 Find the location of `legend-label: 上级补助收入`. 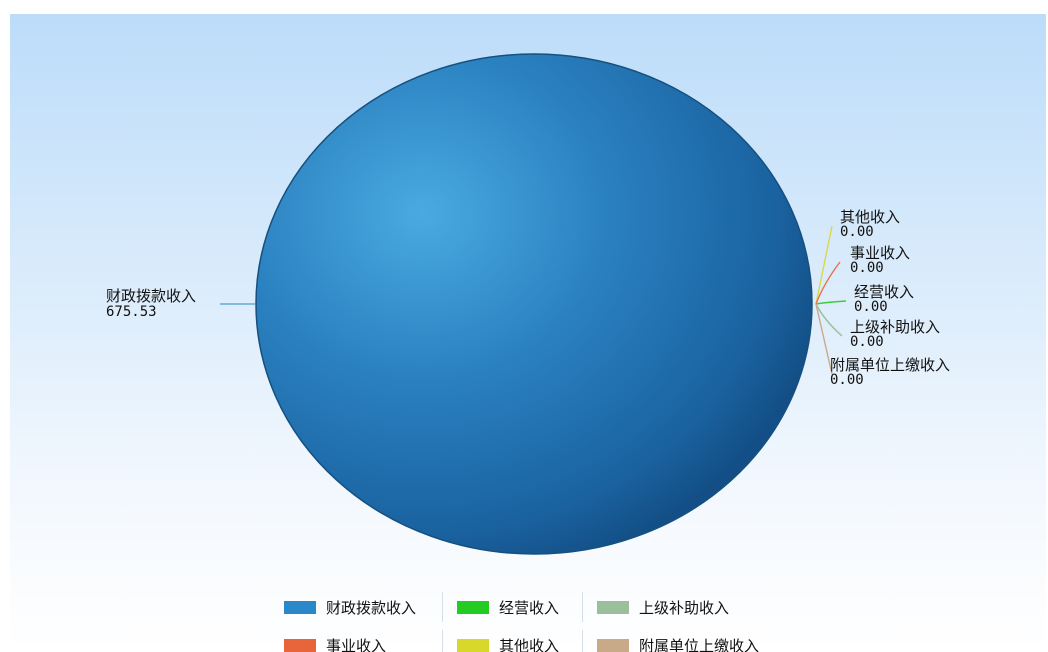

legend-label: 上级补助收入 is located at coordinates (684, 607).